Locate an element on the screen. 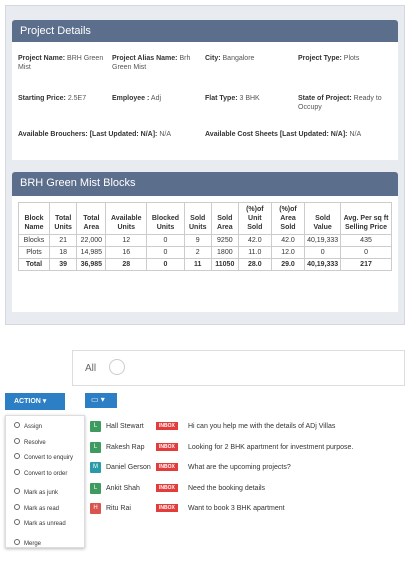 The width and height of the screenshot is (410, 570). table-cell: 11050 is located at coordinates (224, 264).